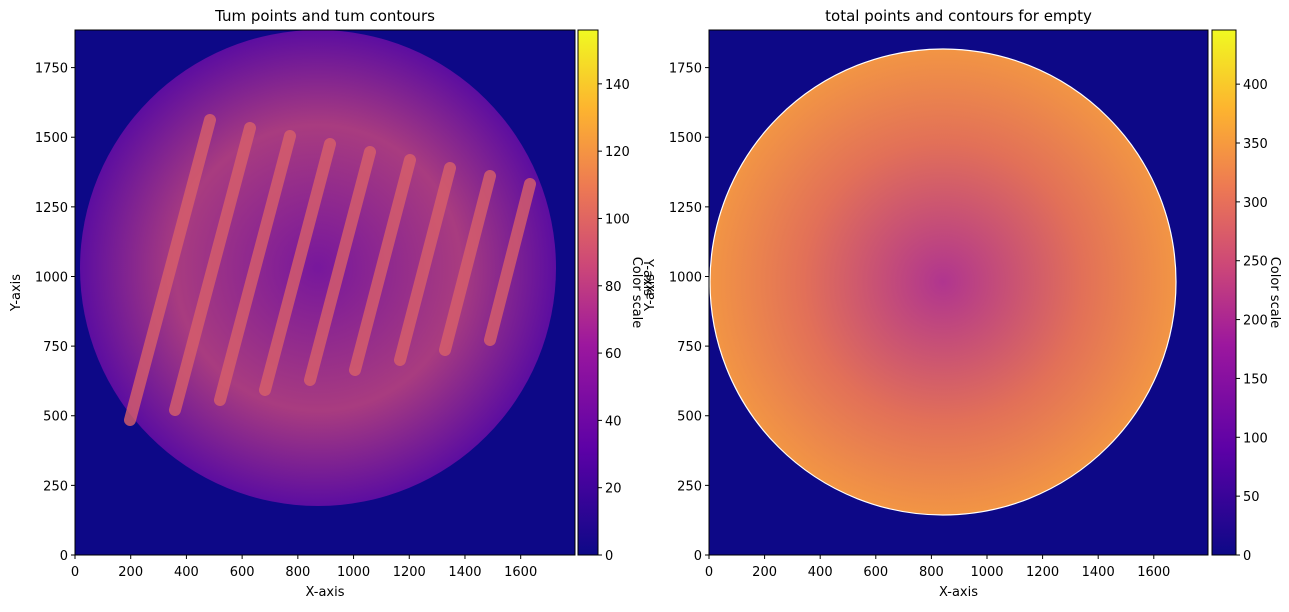 The width and height of the screenshot is (1289, 612). I want to click on colorbar-tick-label: 350, so click(1255, 144).